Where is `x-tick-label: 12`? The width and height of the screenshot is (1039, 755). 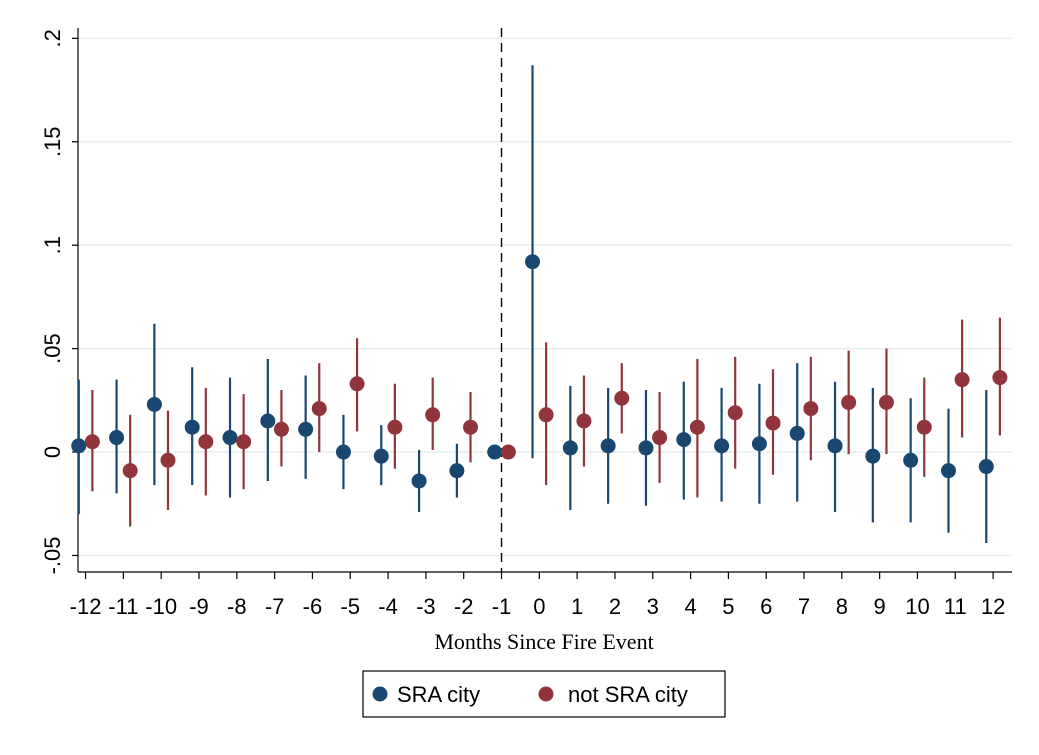 x-tick-label: 12 is located at coordinates (993, 606).